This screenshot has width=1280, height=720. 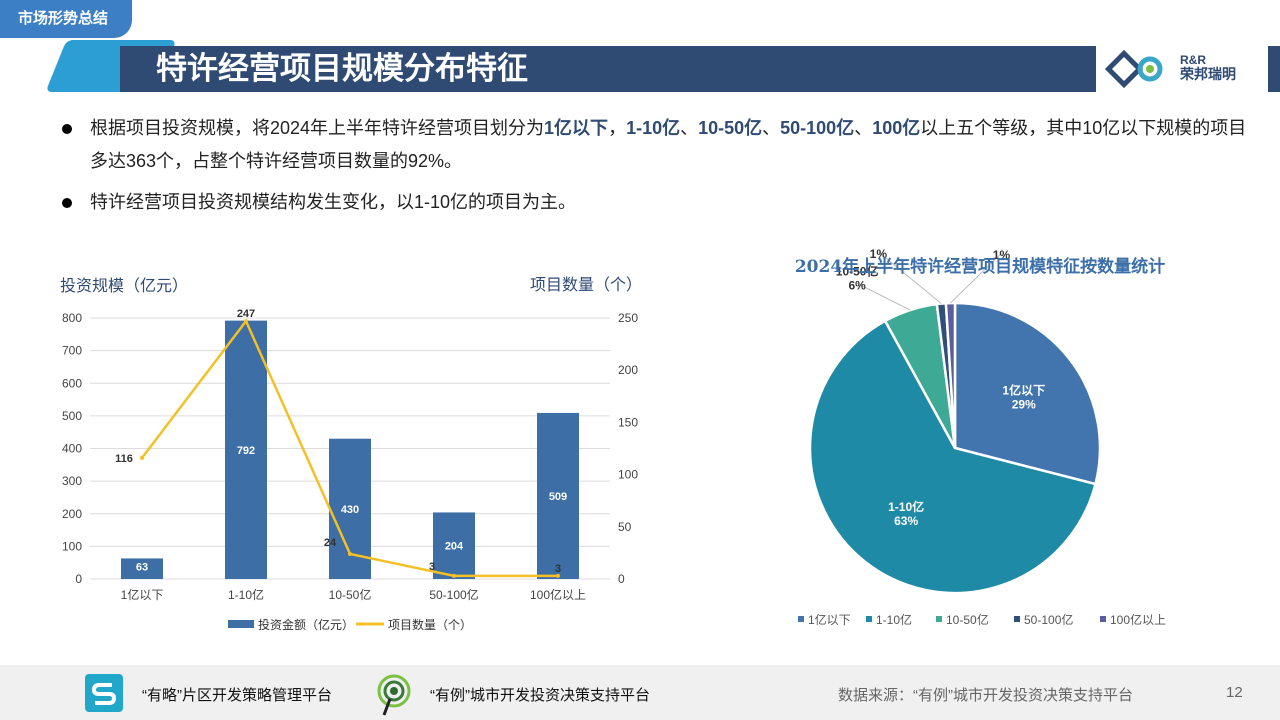 I want to click on category-label: 1-10亿, so click(x=246, y=594).